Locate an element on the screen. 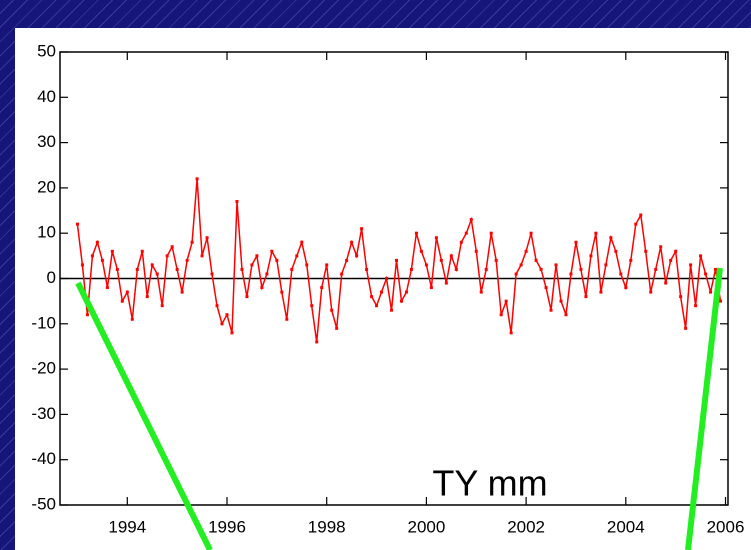 This screenshot has height=550, width=751. y-tick-label: 20 is located at coordinates (46, 186).